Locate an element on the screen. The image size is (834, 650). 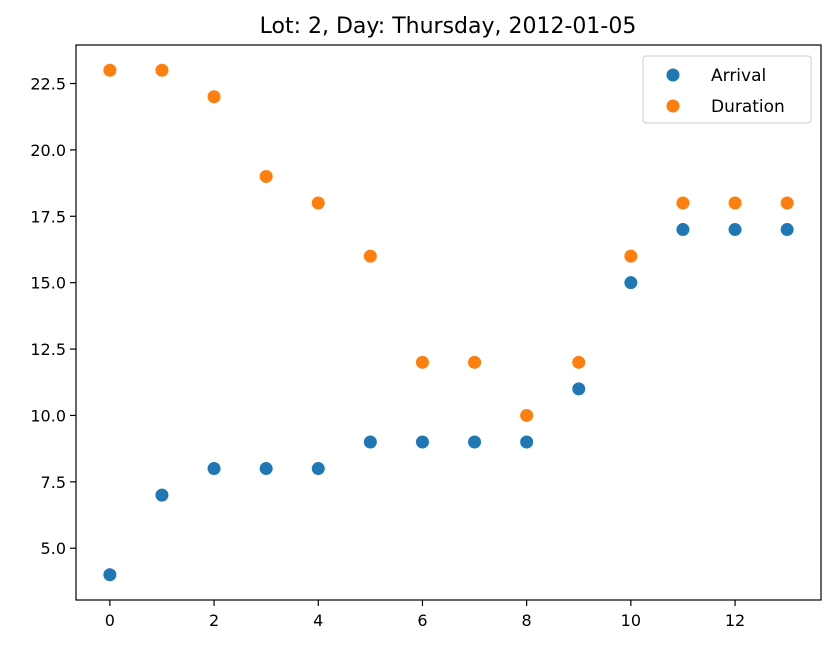
legend-label-duration: Duration is located at coordinates (748, 107).